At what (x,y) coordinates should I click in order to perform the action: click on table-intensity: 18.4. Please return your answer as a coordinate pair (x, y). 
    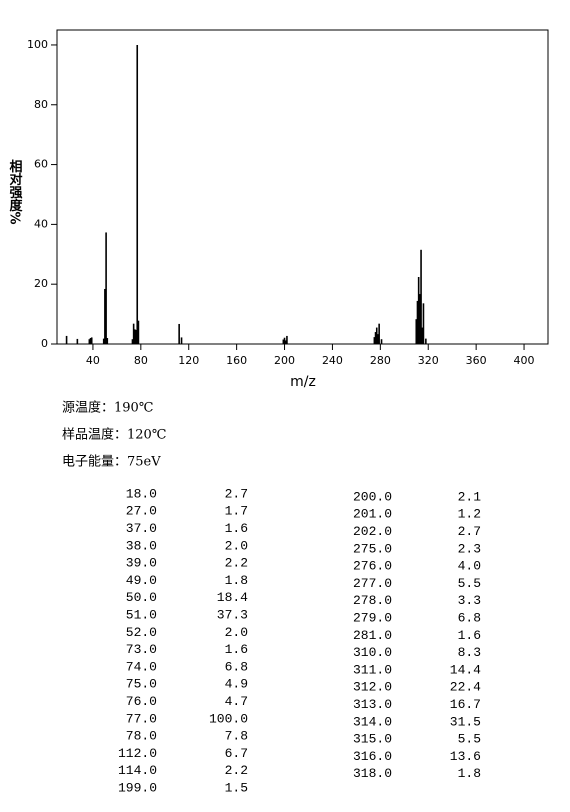
    Looking at the image, I should click on (232, 597).